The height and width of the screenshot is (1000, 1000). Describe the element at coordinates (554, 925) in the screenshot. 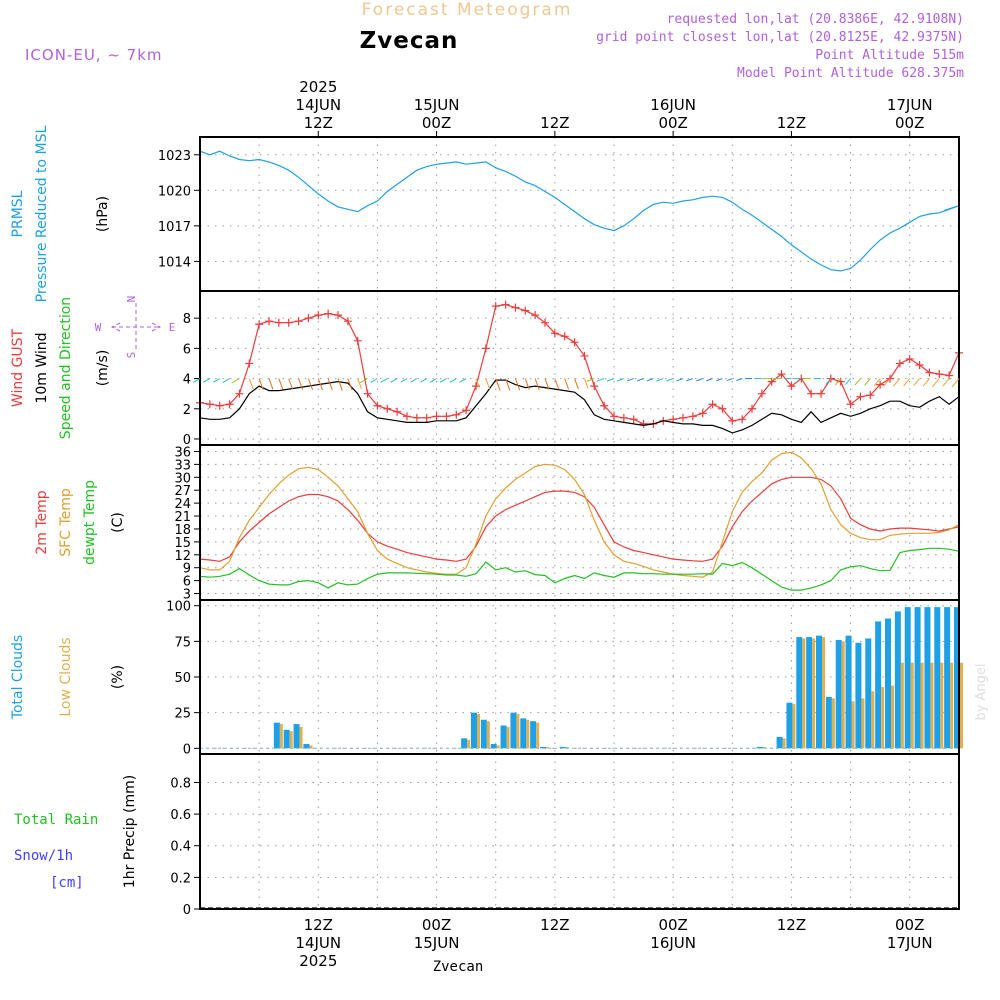

I see `time-label-bottom: 12Z` at that location.